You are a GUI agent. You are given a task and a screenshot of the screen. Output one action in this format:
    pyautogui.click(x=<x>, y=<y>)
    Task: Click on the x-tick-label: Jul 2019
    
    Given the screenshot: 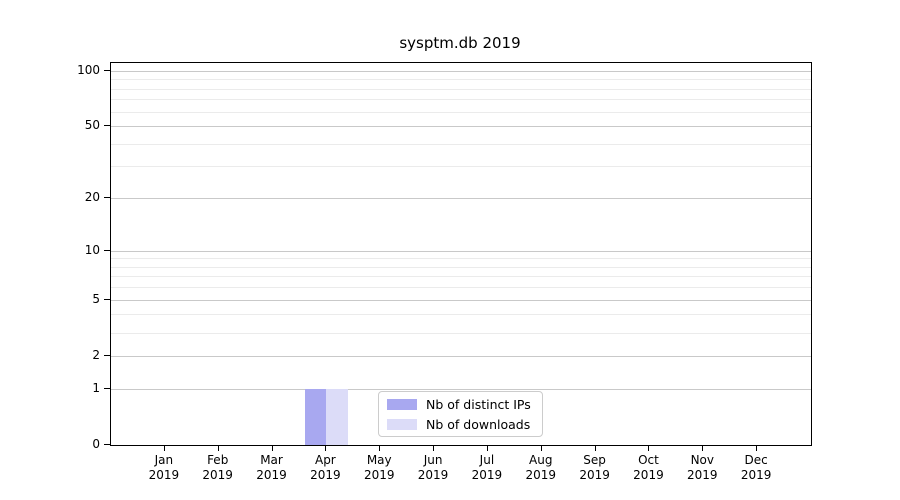 What is the action you would take?
    pyautogui.click(x=487, y=467)
    